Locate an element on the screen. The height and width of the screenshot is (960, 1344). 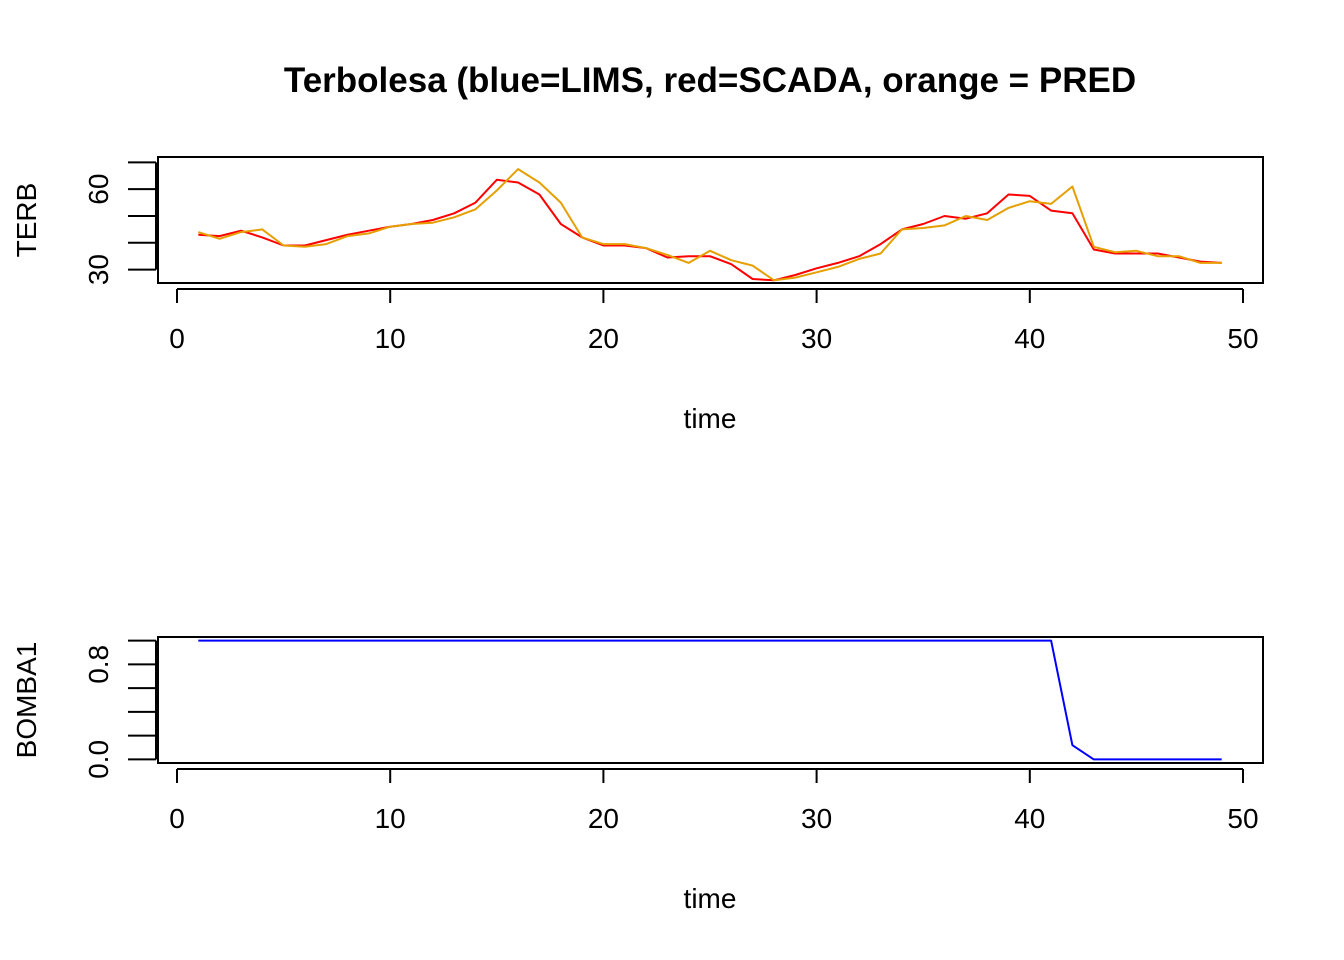
x-tick-label-terb: 50 is located at coordinates (1242, 338).